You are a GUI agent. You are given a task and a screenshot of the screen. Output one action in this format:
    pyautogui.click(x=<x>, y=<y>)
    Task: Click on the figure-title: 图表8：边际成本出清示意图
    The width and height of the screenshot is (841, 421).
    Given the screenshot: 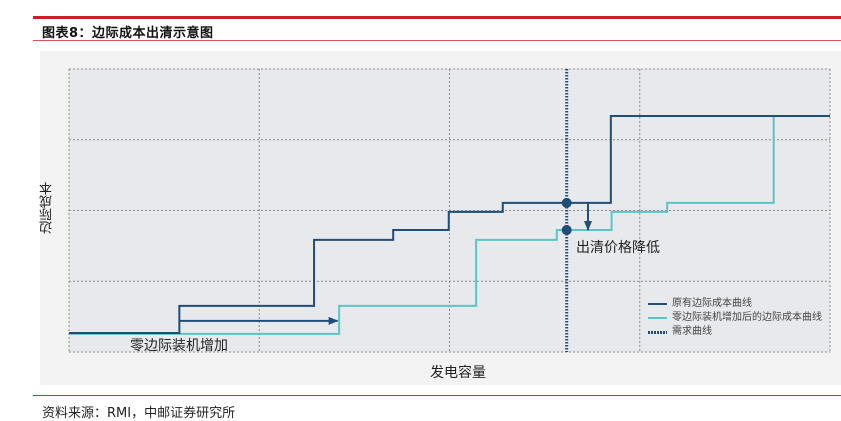 What is the action you would take?
    pyautogui.click(x=128, y=33)
    